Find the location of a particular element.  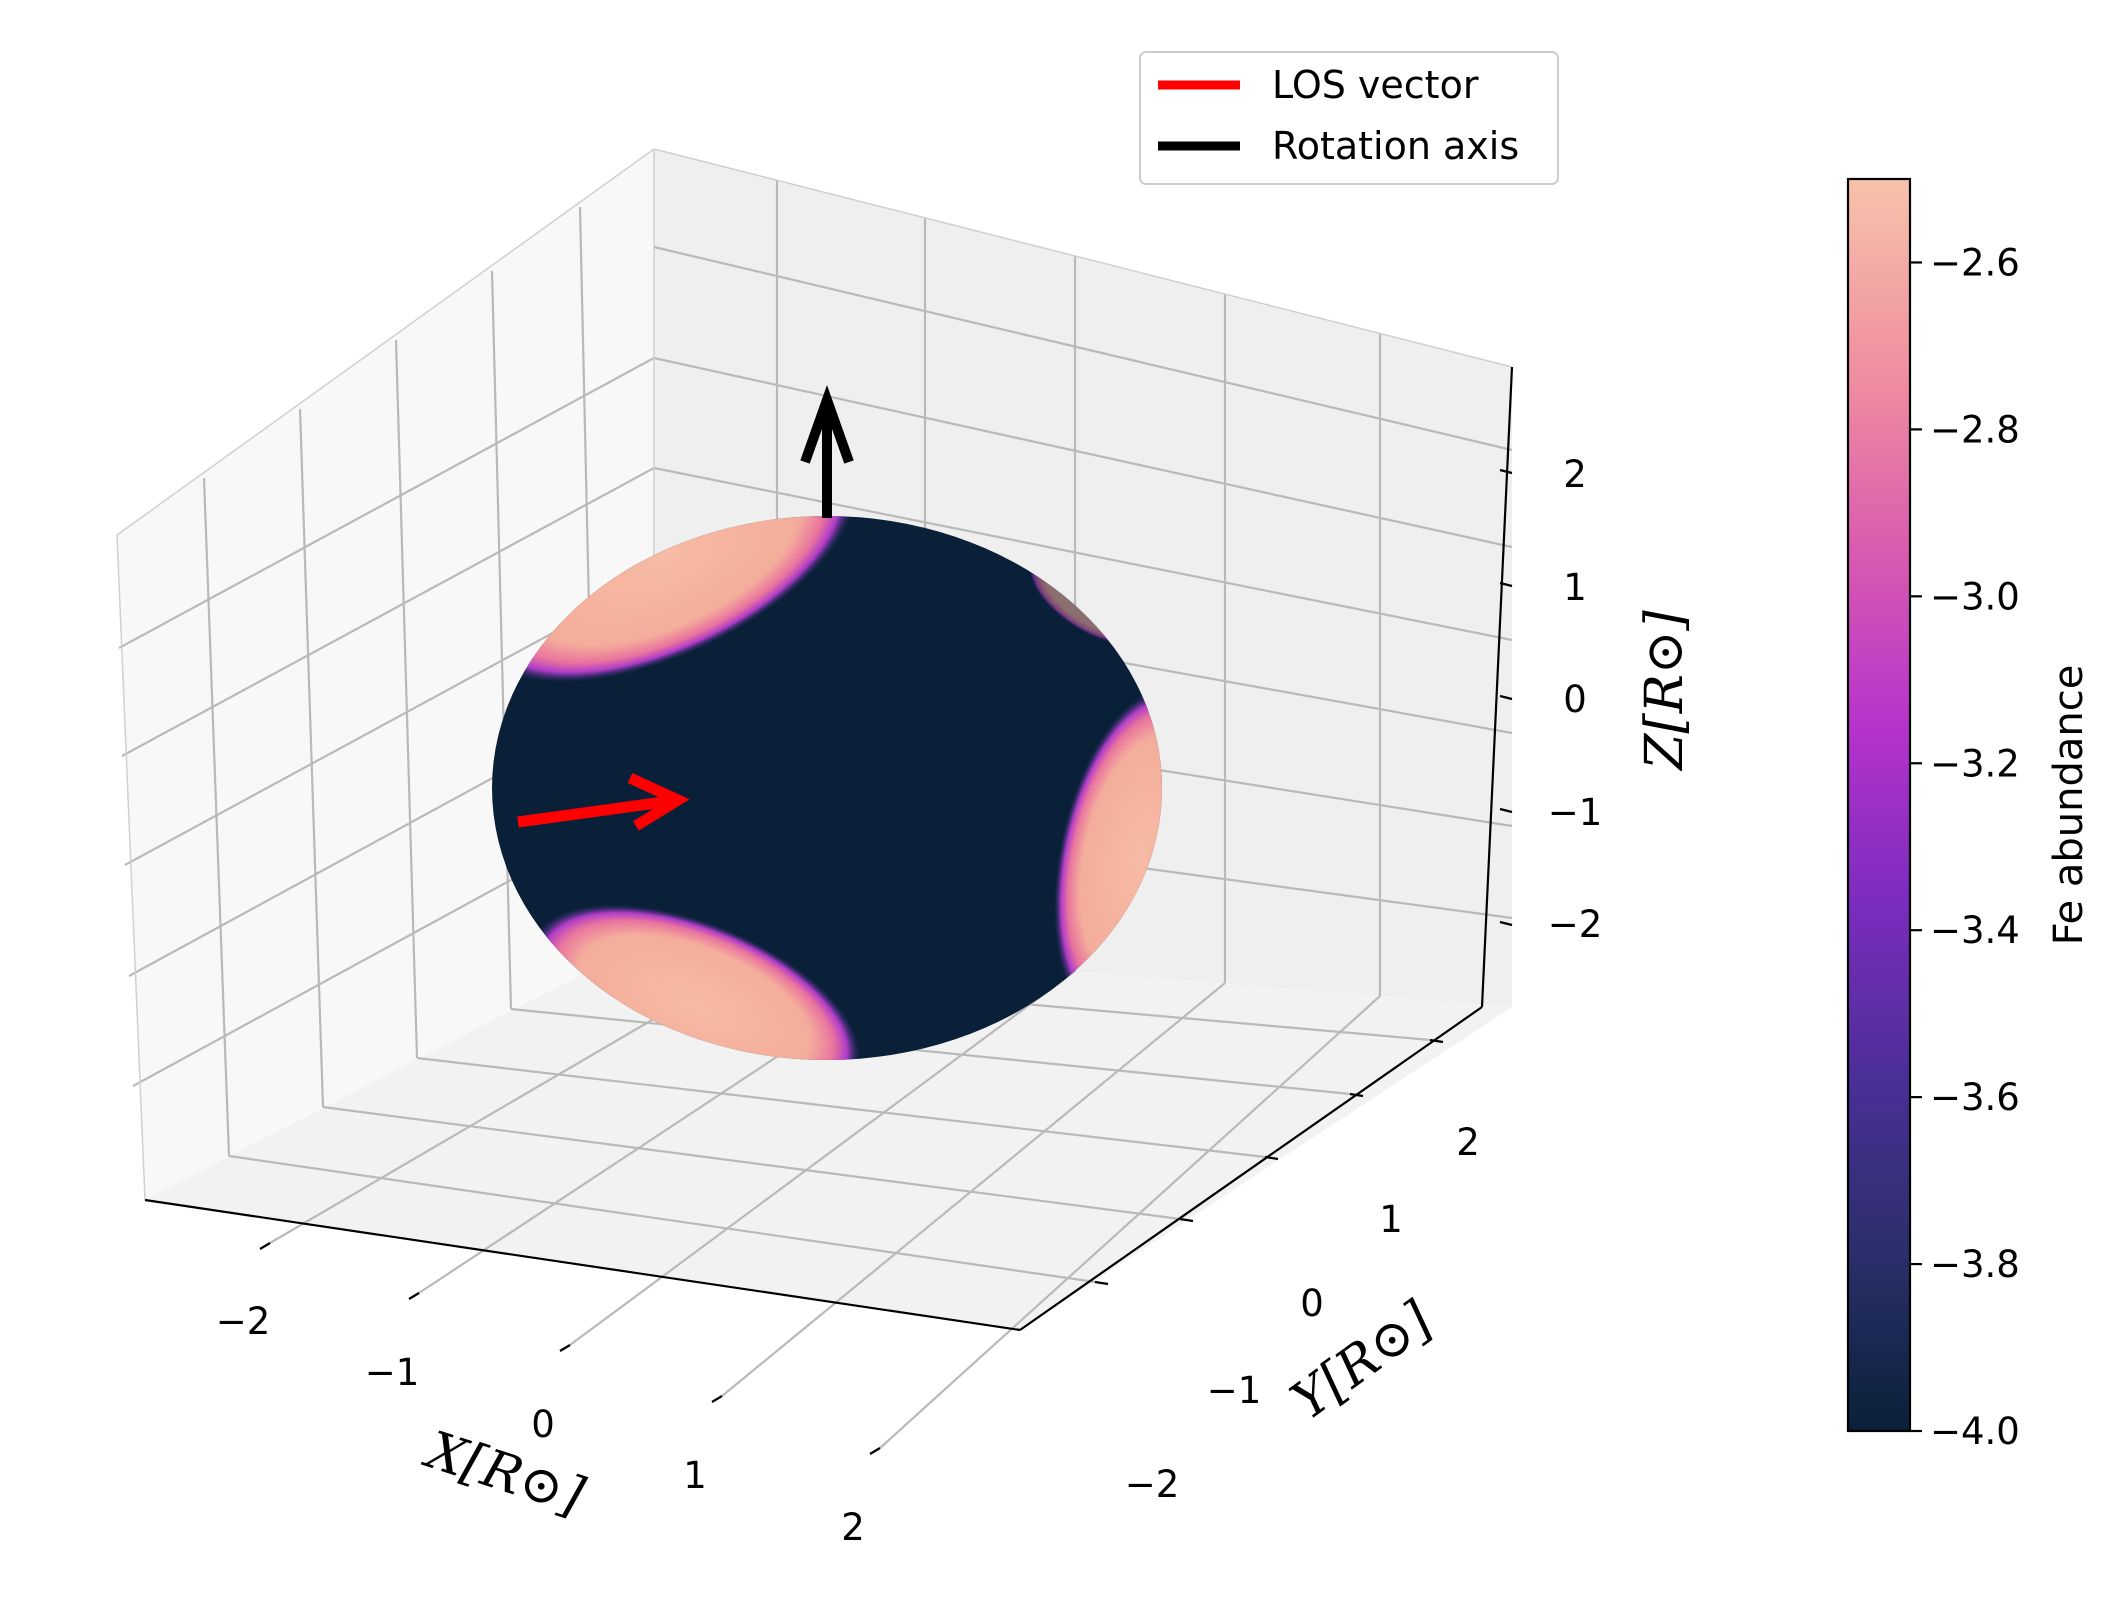

x-tick-label: 2 is located at coordinates (853, 1527).